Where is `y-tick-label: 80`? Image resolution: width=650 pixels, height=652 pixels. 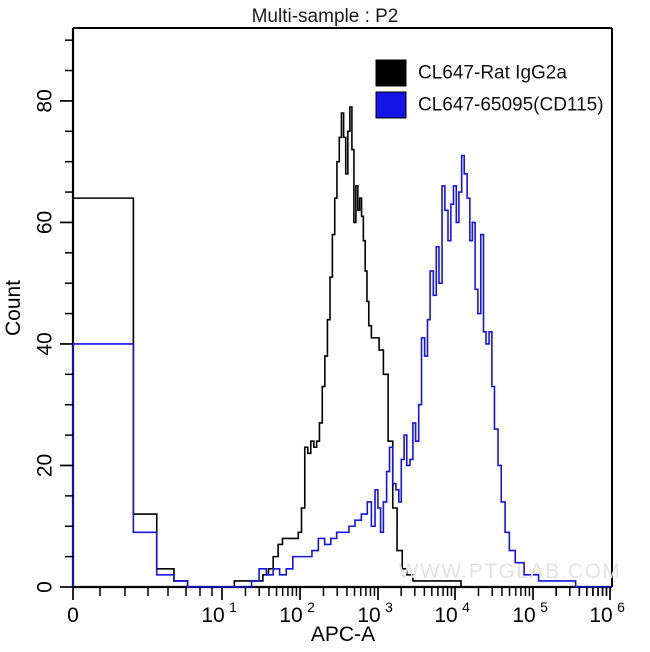 y-tick-label: 80 is located at coordinates (45, 100).